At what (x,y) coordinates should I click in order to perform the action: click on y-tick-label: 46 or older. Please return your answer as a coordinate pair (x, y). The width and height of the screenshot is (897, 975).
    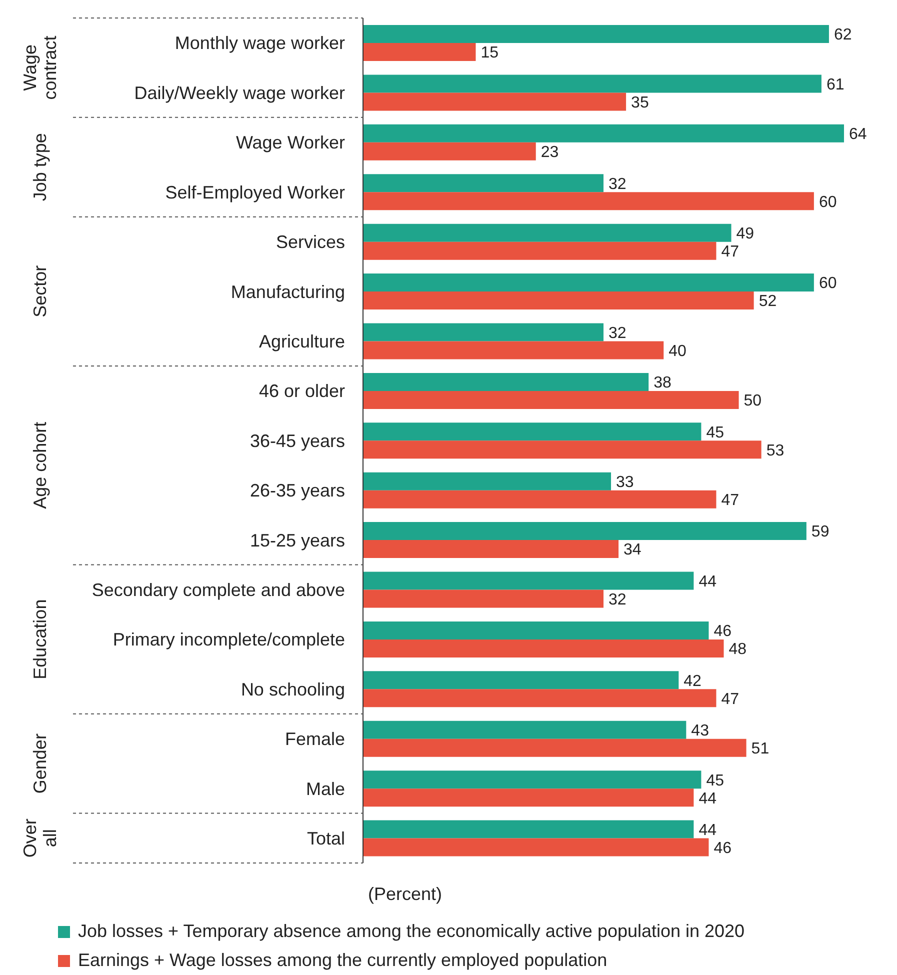
    Looking at the image, I should click on (301, 391).